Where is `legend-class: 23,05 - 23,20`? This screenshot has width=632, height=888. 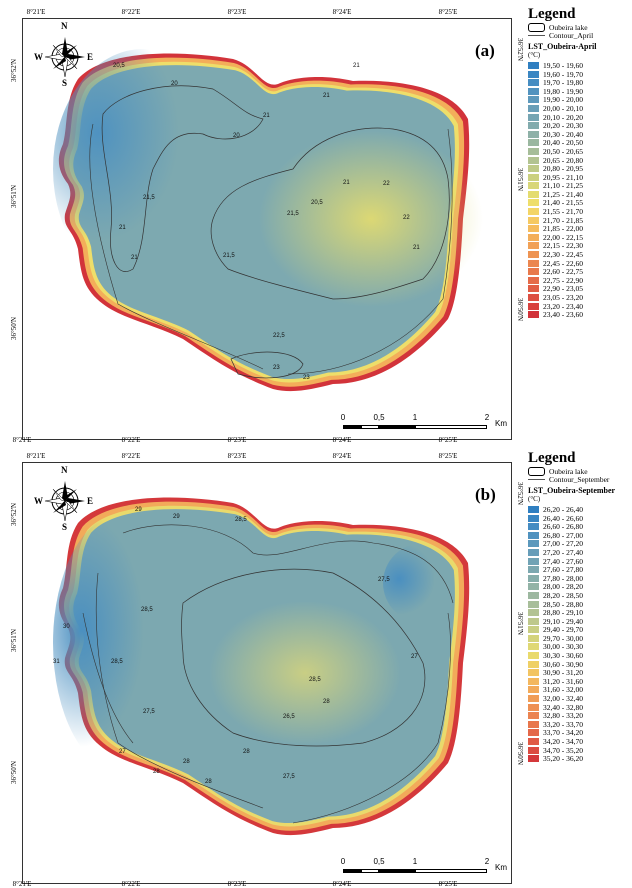
legend-class: 23,05 - 23,20 is located at coordinates (580, 297).